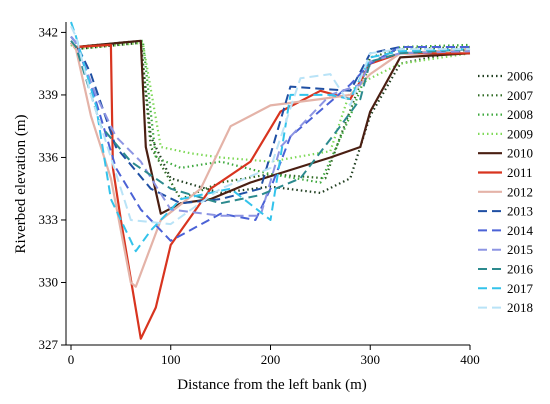  I want to click on y-axis-title: Riverbed elevation (m), so click(21, 183).